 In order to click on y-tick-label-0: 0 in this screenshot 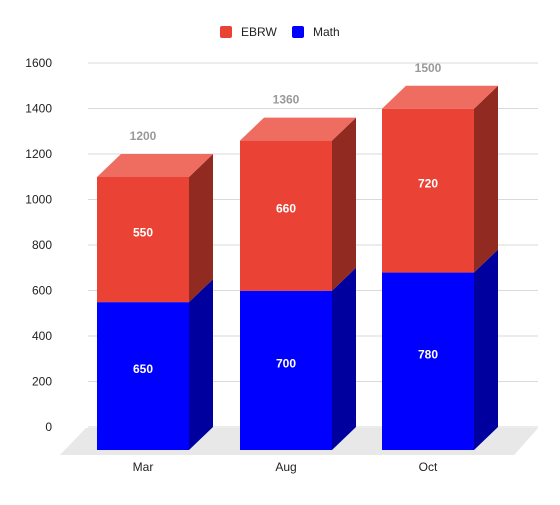, I will do `click(48, 427)`.